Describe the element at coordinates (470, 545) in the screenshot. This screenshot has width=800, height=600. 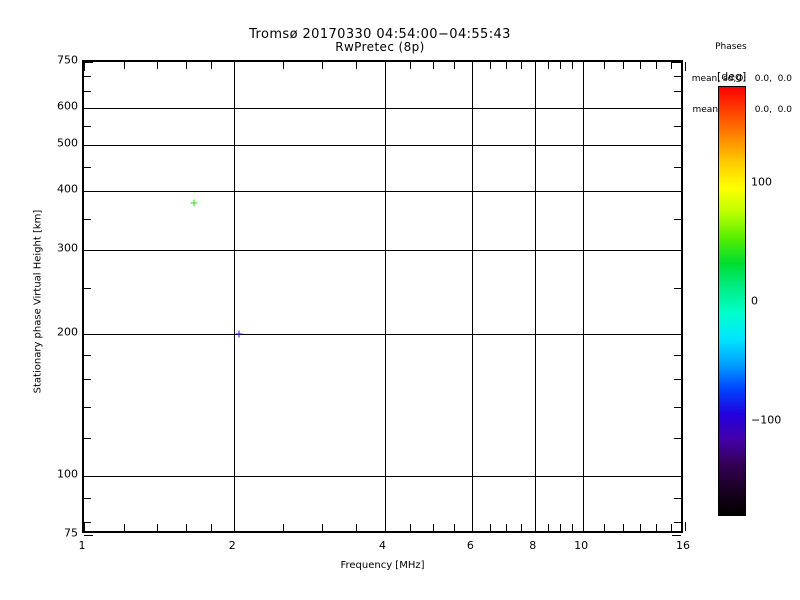
I see `x-axis-tick-label: 6` at that location.